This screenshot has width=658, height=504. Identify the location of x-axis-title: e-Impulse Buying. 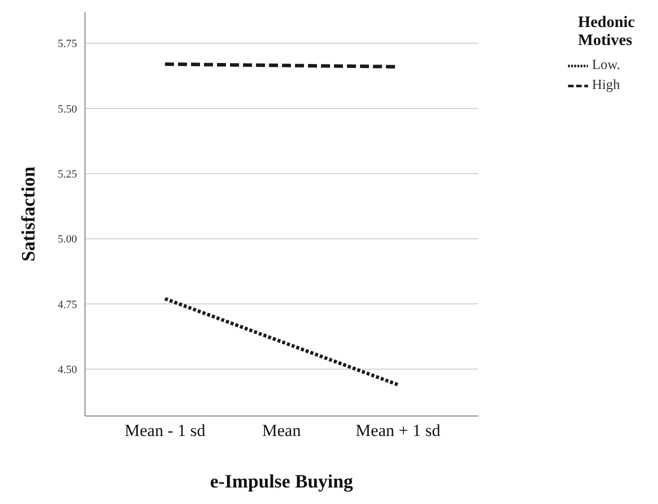
(282, 481).